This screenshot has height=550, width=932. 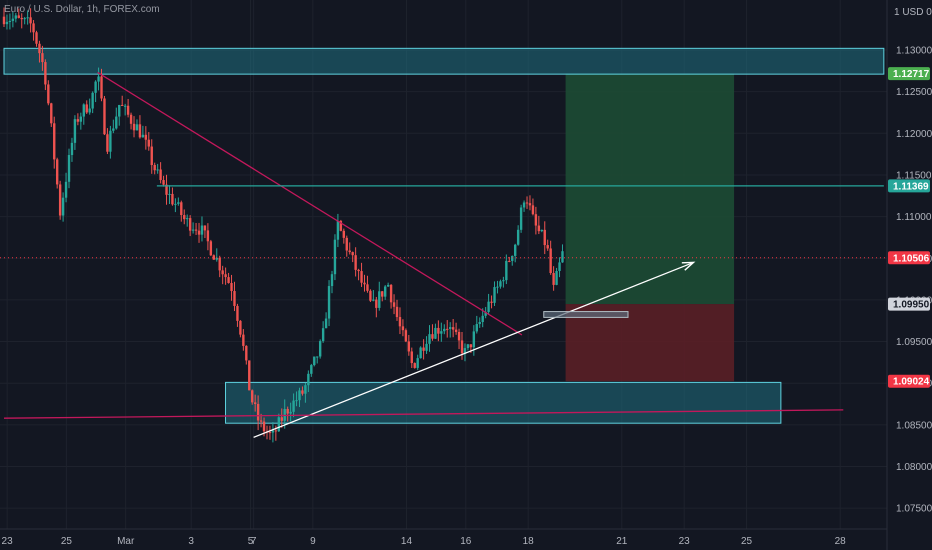 I want to click on support-zone, so click(x=503, y=402).